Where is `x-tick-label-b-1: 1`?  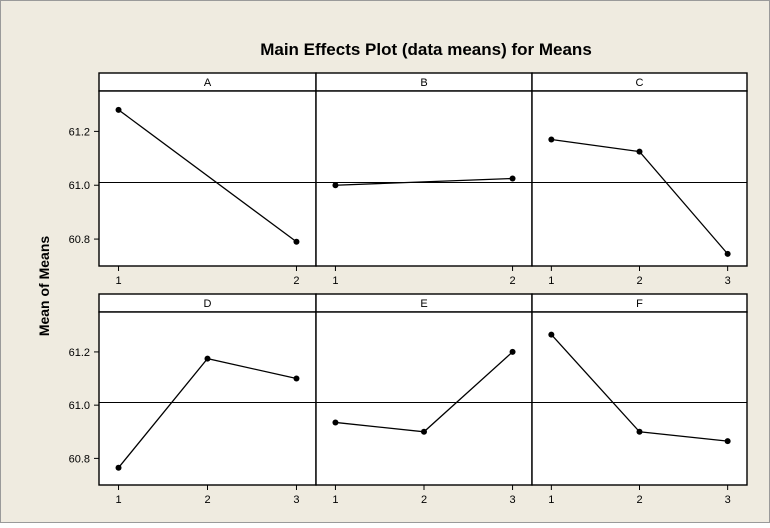 x-tick-label-b-1: 1 is located at coordinates (335, 281).